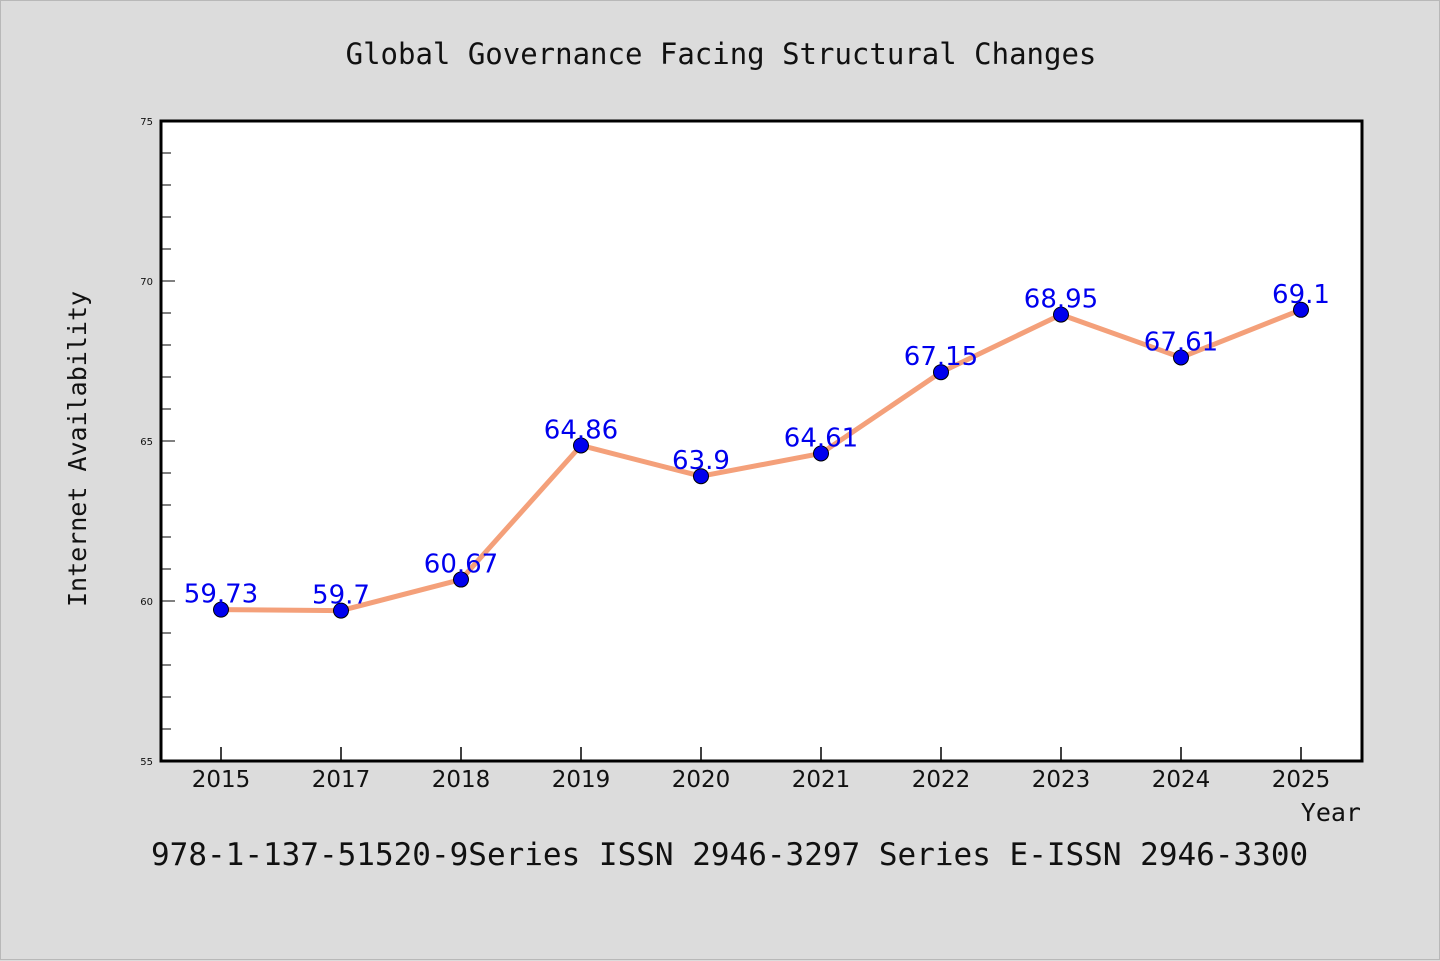  What do you see at coordinates (1061, 780) in the screenshot?
I see `x-tick-label: 2023` at bounding box center [1061, 780].